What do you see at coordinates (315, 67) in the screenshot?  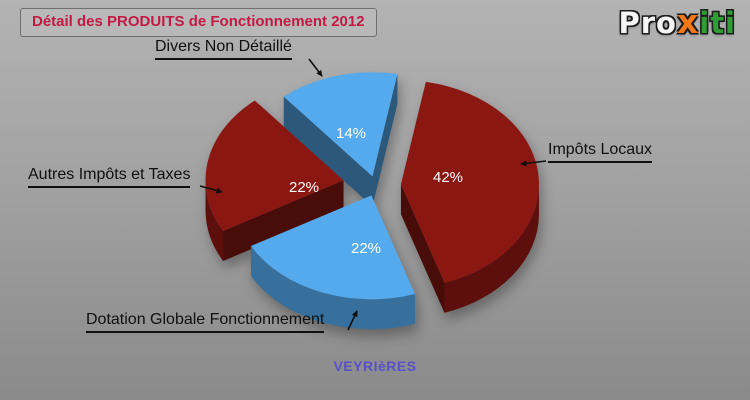 I see `callout-line-divers` at bounding box center [315, 67].